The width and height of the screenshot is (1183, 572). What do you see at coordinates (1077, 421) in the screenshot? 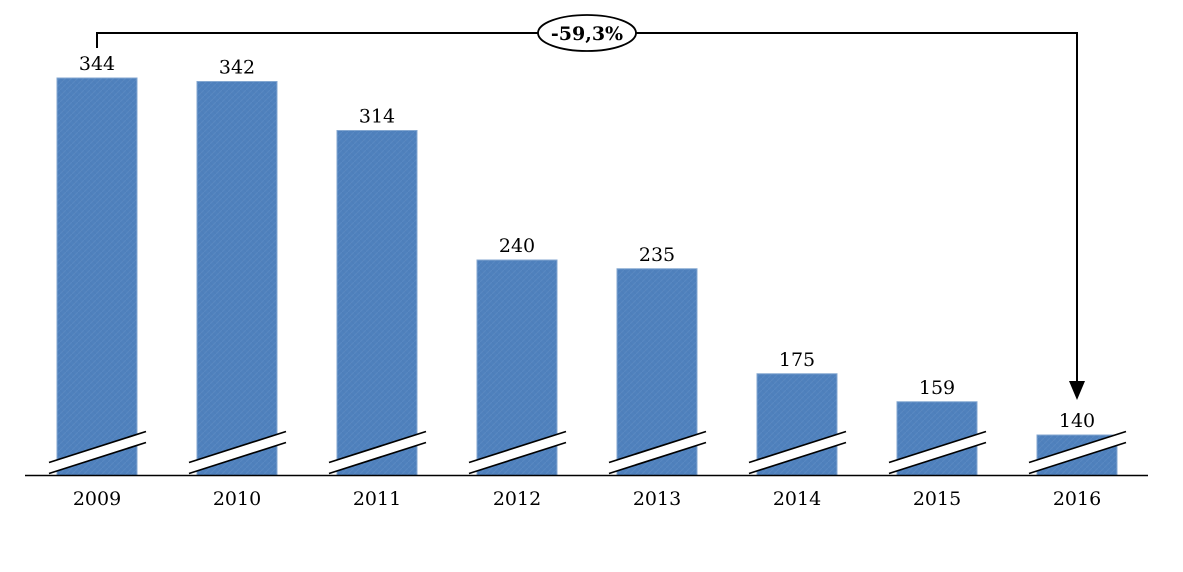
I see `bar-value-label: 140` at bounding box center [1077, 421].